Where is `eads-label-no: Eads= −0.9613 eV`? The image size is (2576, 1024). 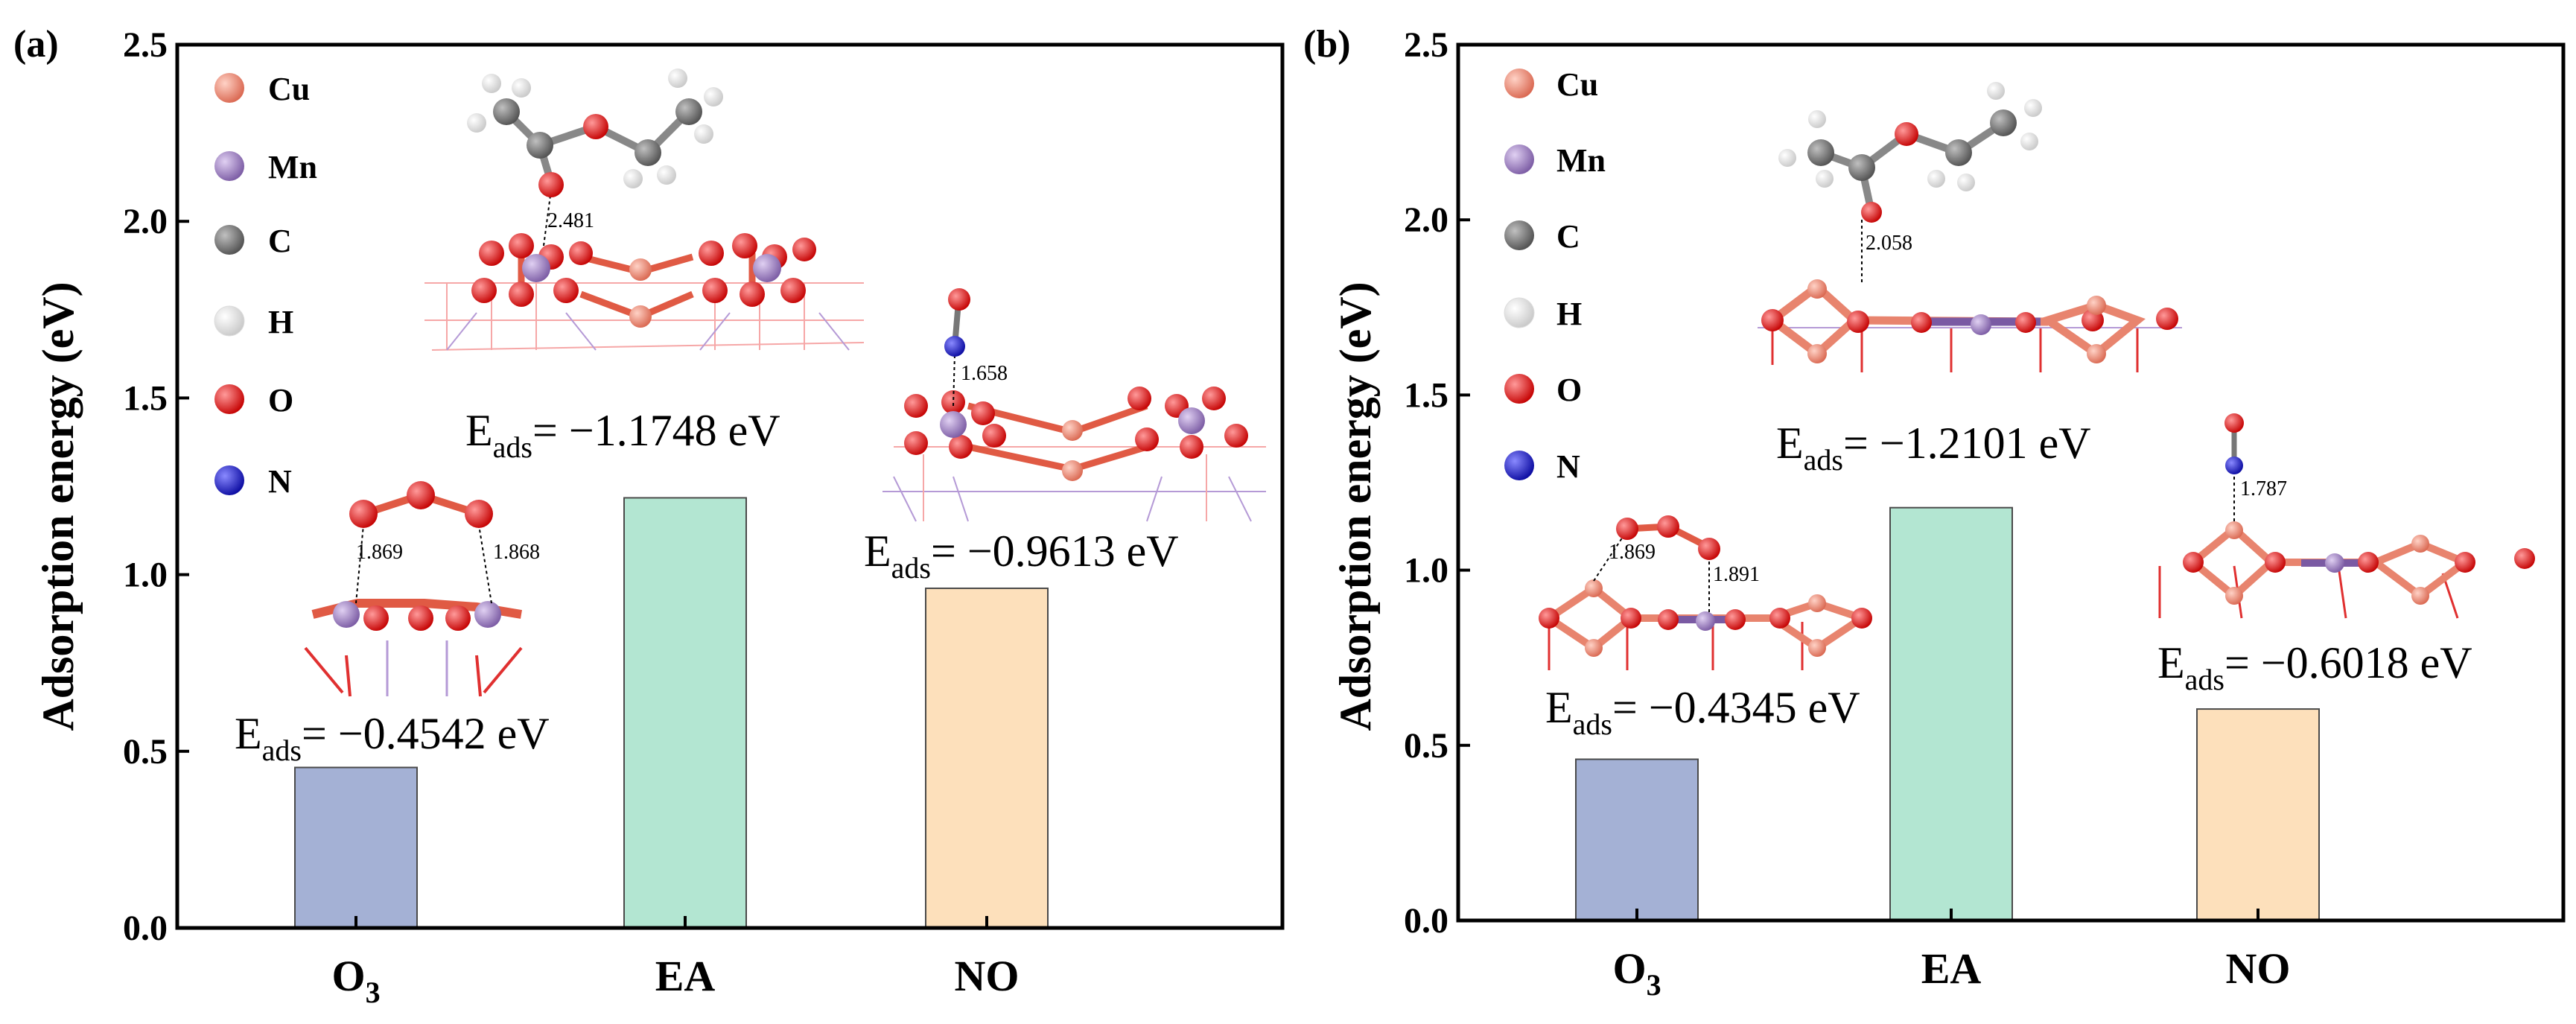
eads-label-no: Eads= −0.9613 eV is located at coordinates (1021, 556).